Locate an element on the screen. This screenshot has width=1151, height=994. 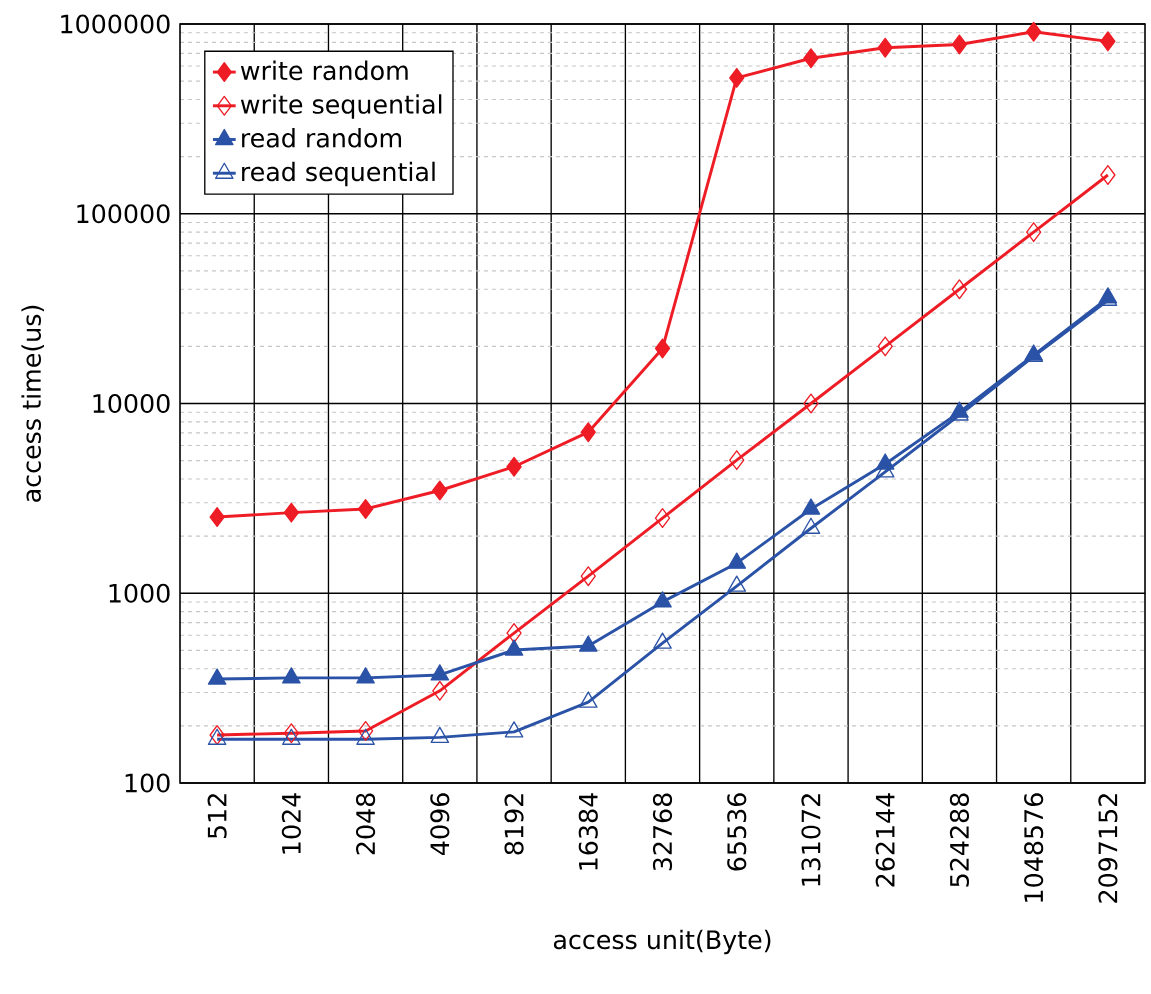
x-tick-label: 512 is located at coordinates (217, 816).